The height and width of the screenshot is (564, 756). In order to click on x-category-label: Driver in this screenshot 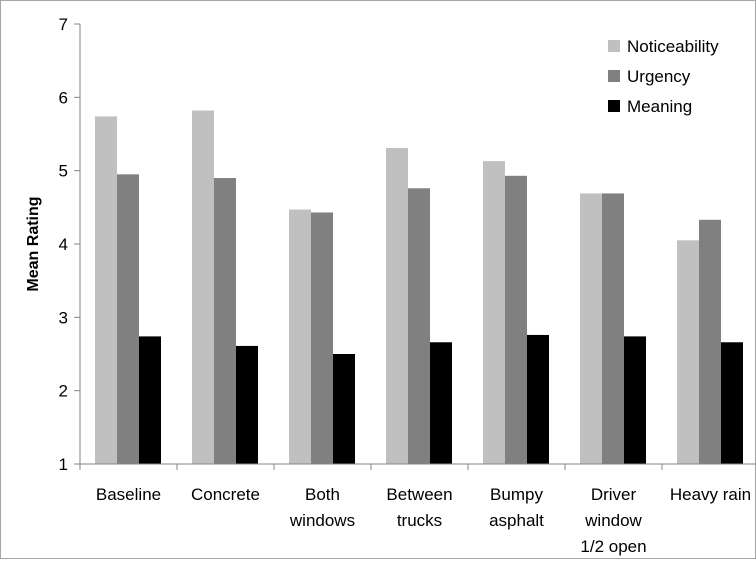, I will do `click(614, 494)`.